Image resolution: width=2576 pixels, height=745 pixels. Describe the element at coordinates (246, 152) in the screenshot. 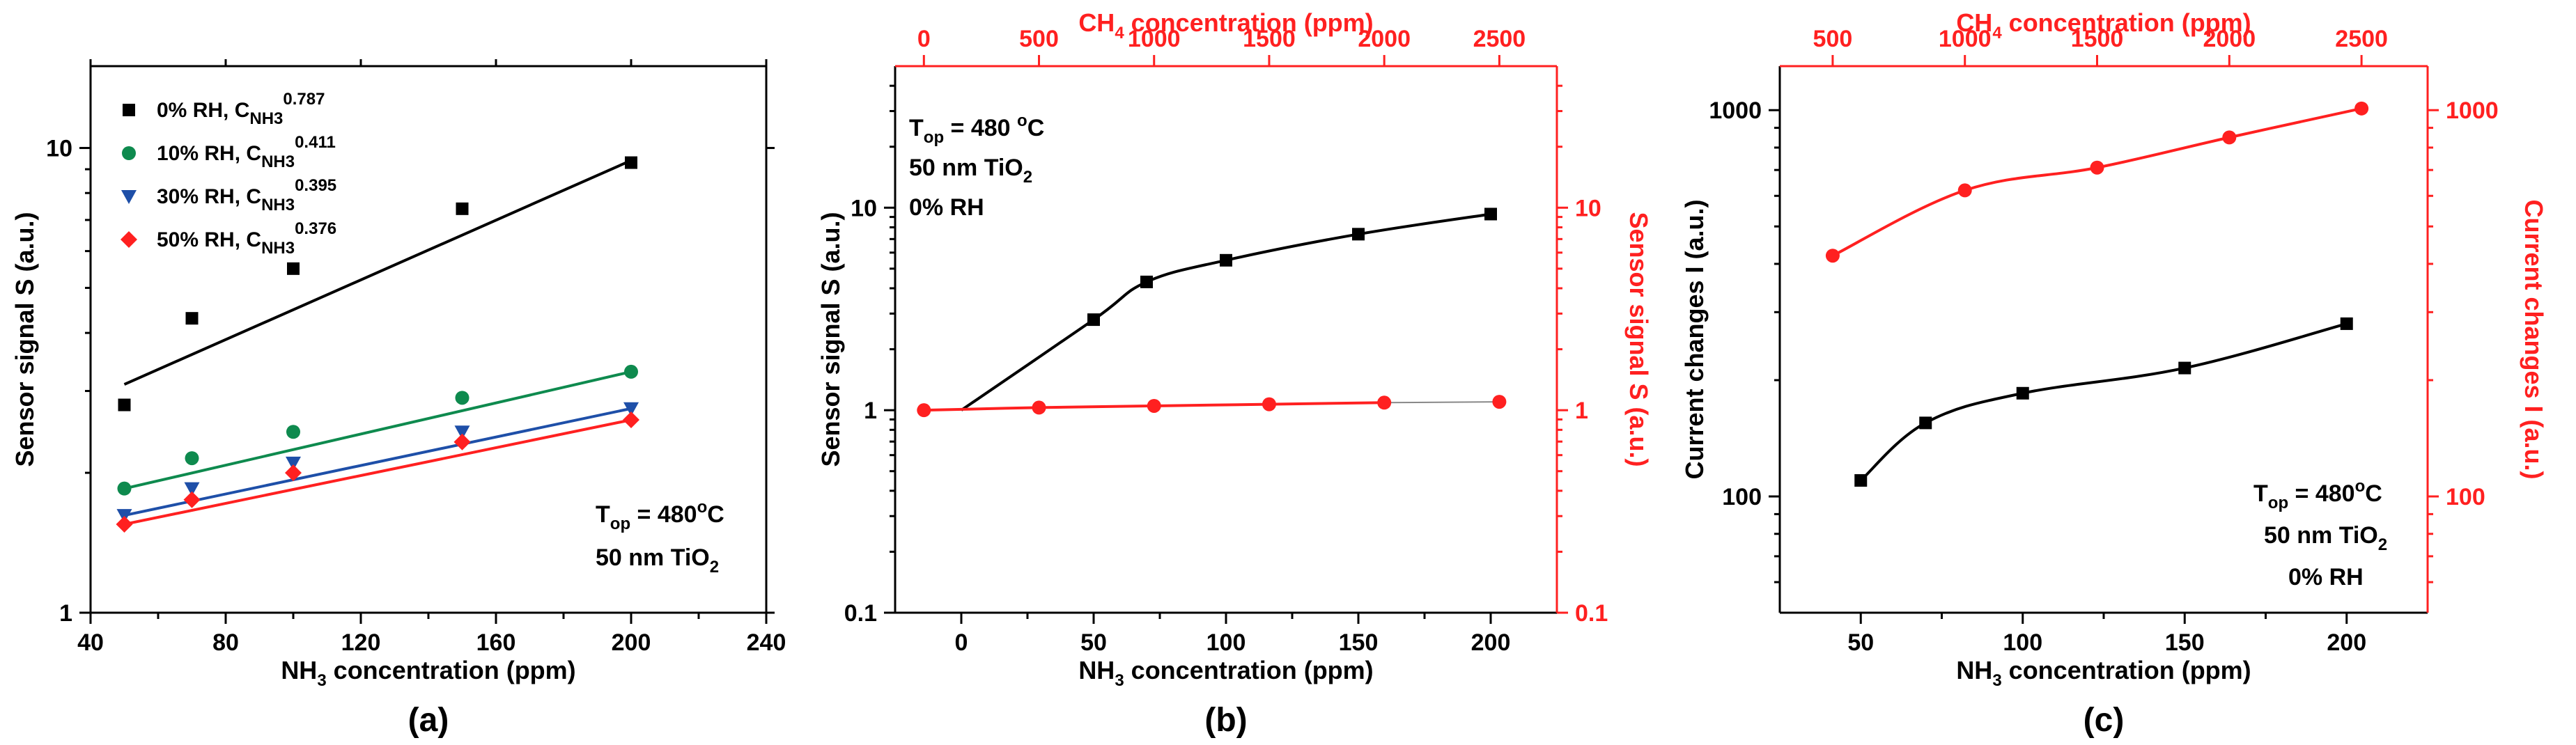

I see `legend-entry-1: 10% RH, CNH30.411` at that location.